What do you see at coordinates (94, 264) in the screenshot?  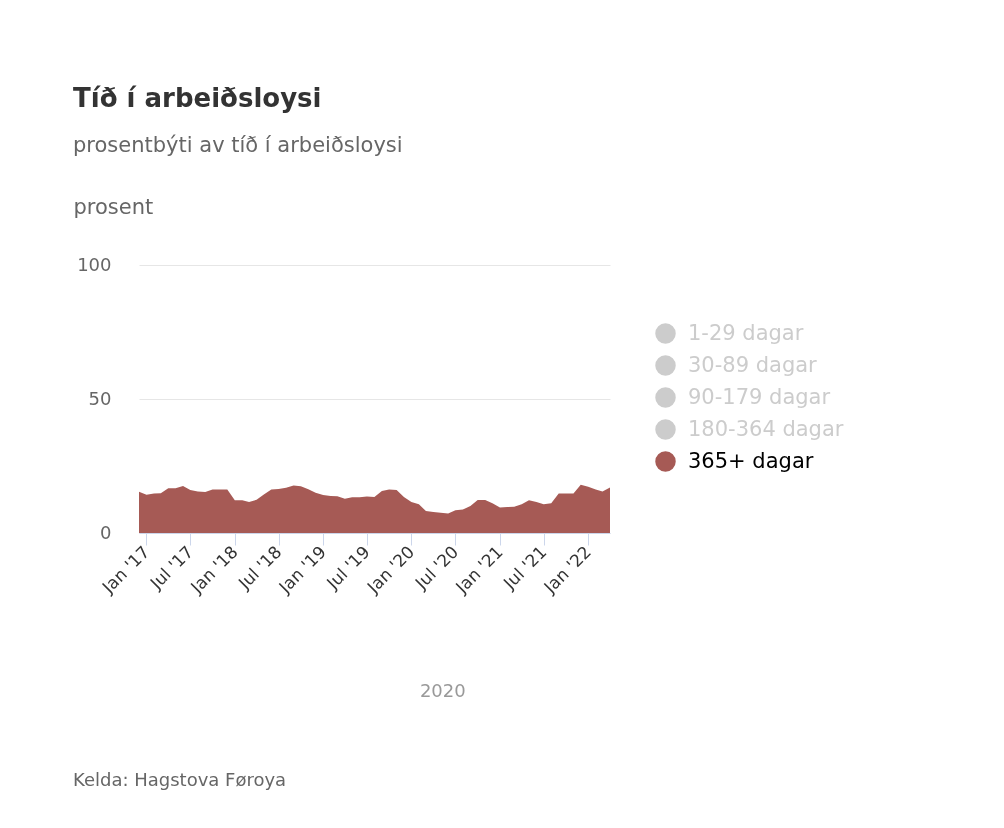 I see `y-tick-label: 100` at bounding box center [94, 264].